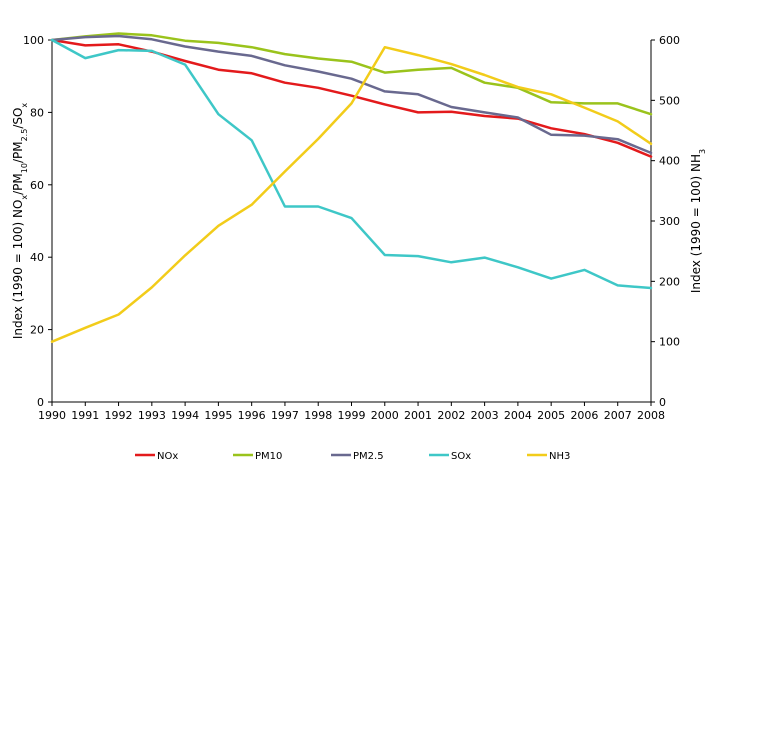 The height and width of the screenshot is (730, 768). I want to click on left-tick-label: 40, so click(37, 257).